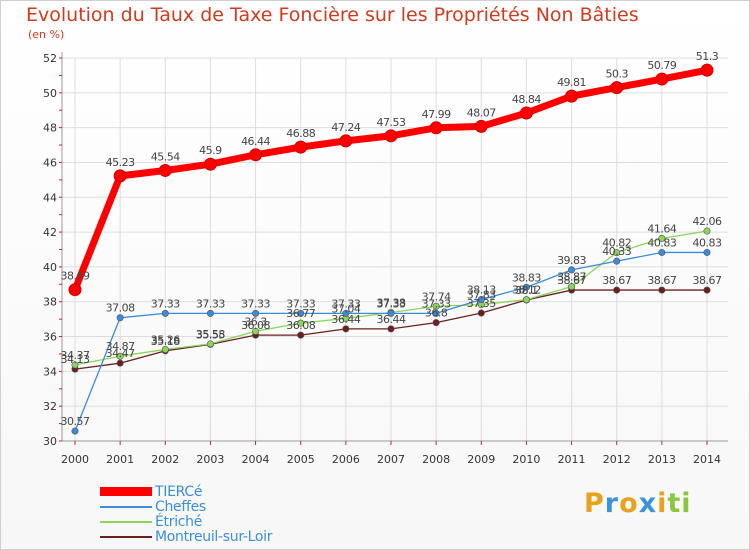 This screenshot has width=750, height=550. I want to click on data-label: 30.57, so click(75, 421).